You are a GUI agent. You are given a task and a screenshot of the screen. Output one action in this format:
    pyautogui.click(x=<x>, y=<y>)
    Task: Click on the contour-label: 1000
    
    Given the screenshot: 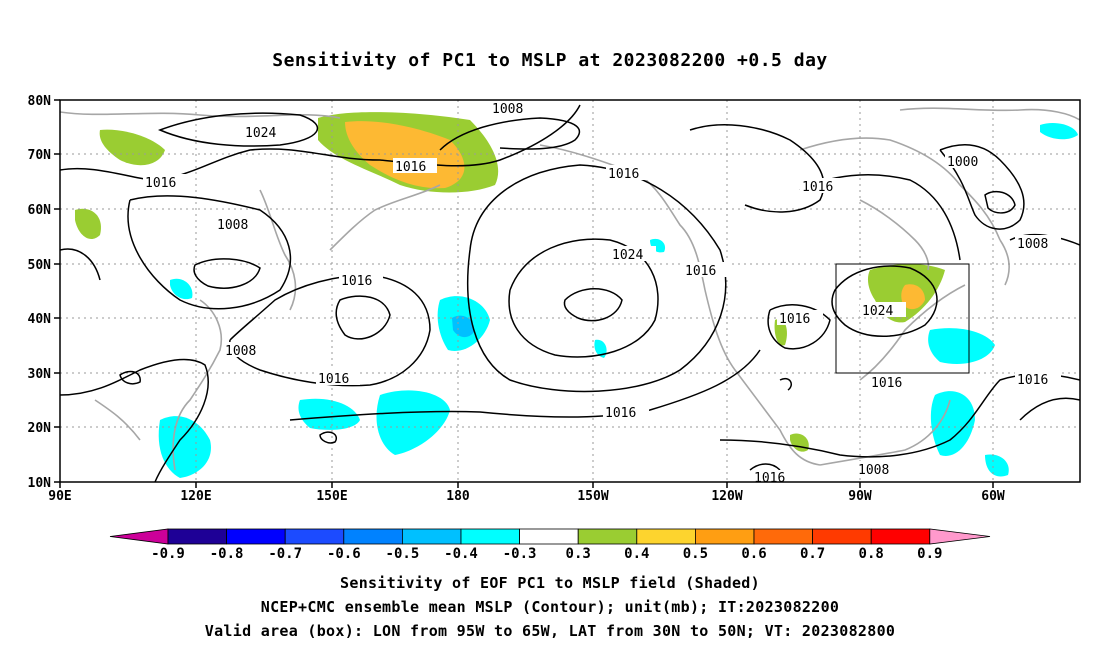 What is the action you would take?
    pyautogui.click(x=962, y=162)
    